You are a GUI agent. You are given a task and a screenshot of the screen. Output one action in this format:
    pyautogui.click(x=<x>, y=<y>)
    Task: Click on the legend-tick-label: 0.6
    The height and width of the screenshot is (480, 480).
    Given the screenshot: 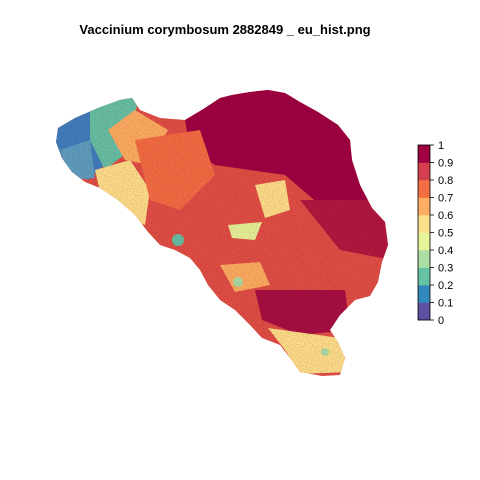 What is the action you would take?
    pyautogui.click(x=445, y=216)
    